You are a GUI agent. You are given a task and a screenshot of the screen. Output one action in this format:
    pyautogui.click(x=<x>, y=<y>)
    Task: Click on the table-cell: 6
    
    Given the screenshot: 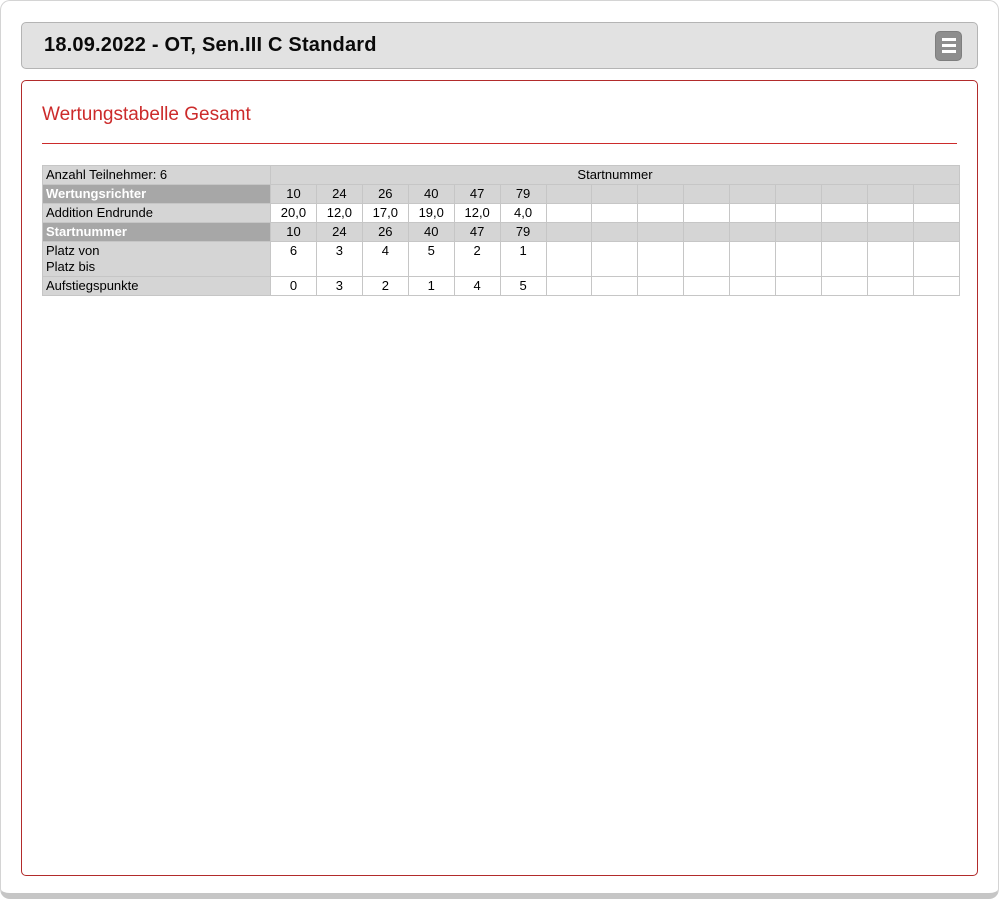 What is the action you would take?
    pyautogui.click(x=293, y=259)
    